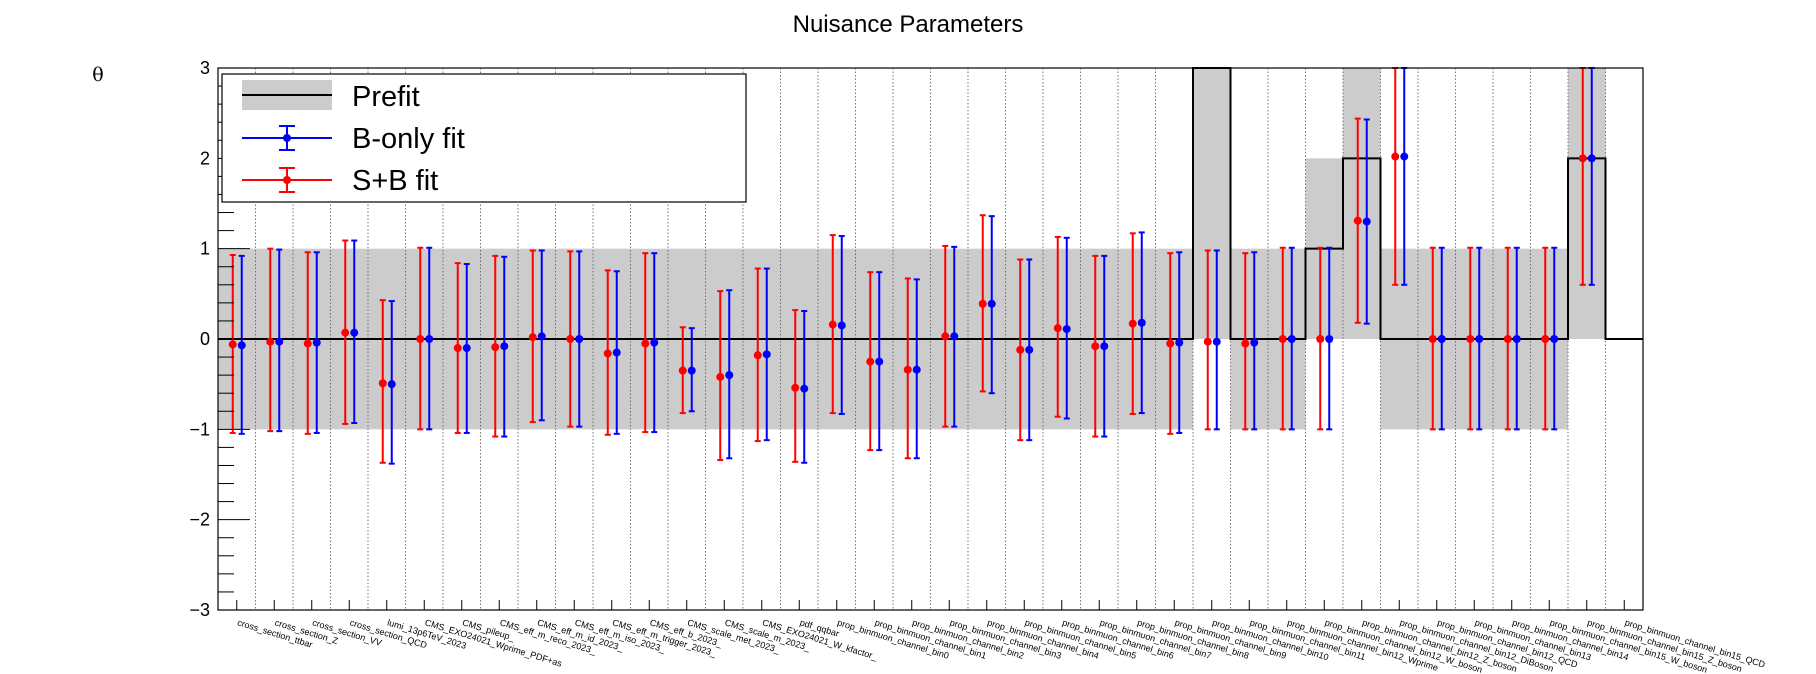 The width and height of the screenshot is (1816, 674). What do you see at coordinates (331, 96) in the screenshot?
I see `legend-entry-prefit: Prefit` at bounding box center [331, 96].